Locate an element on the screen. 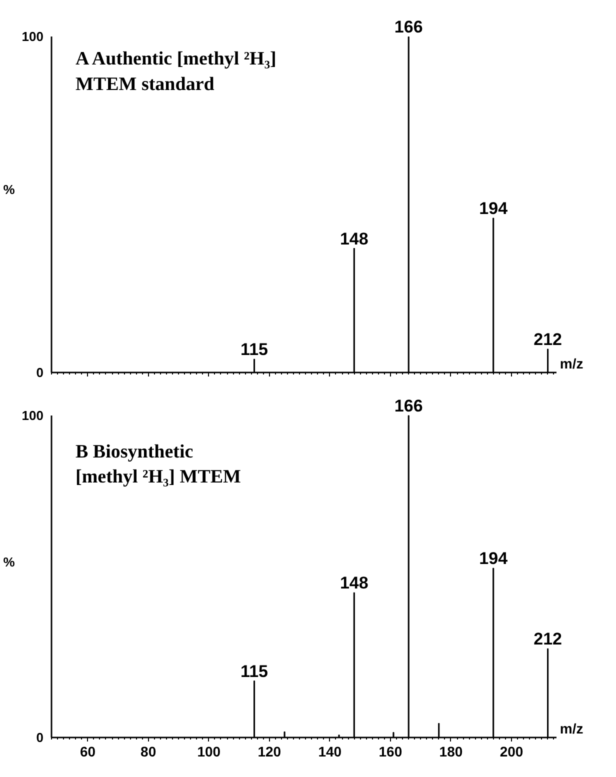 Image resolution: width=616 pixels, height=777 pixels. x-tick-label: 80 is located at coordinates (148, 752).